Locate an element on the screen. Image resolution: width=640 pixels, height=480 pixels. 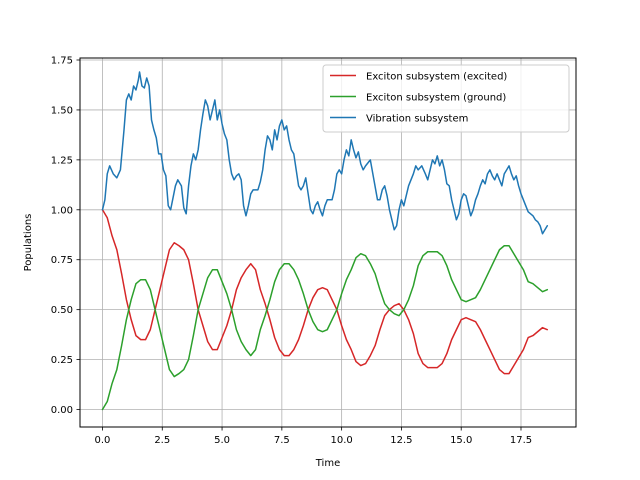
x-tick-label: 17.5 is located at coordinates (521, 440).